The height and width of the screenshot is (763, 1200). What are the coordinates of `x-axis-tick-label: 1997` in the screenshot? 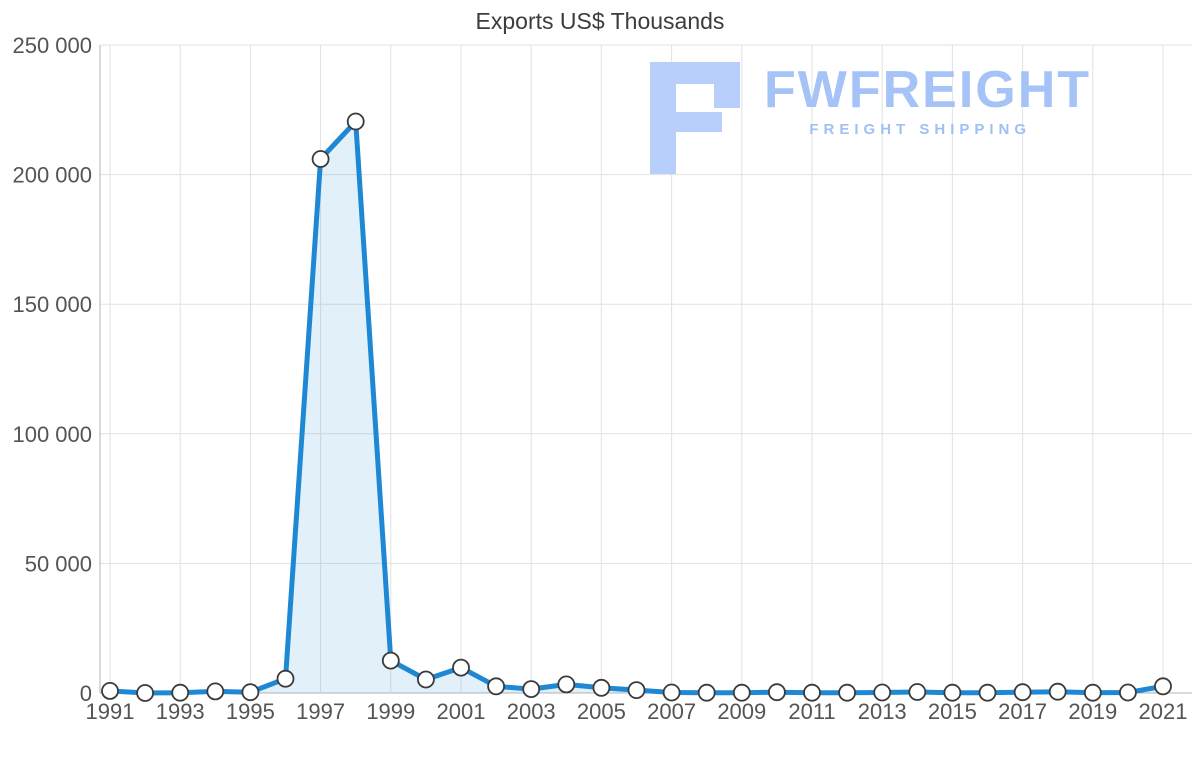 It's located at (320, 711).